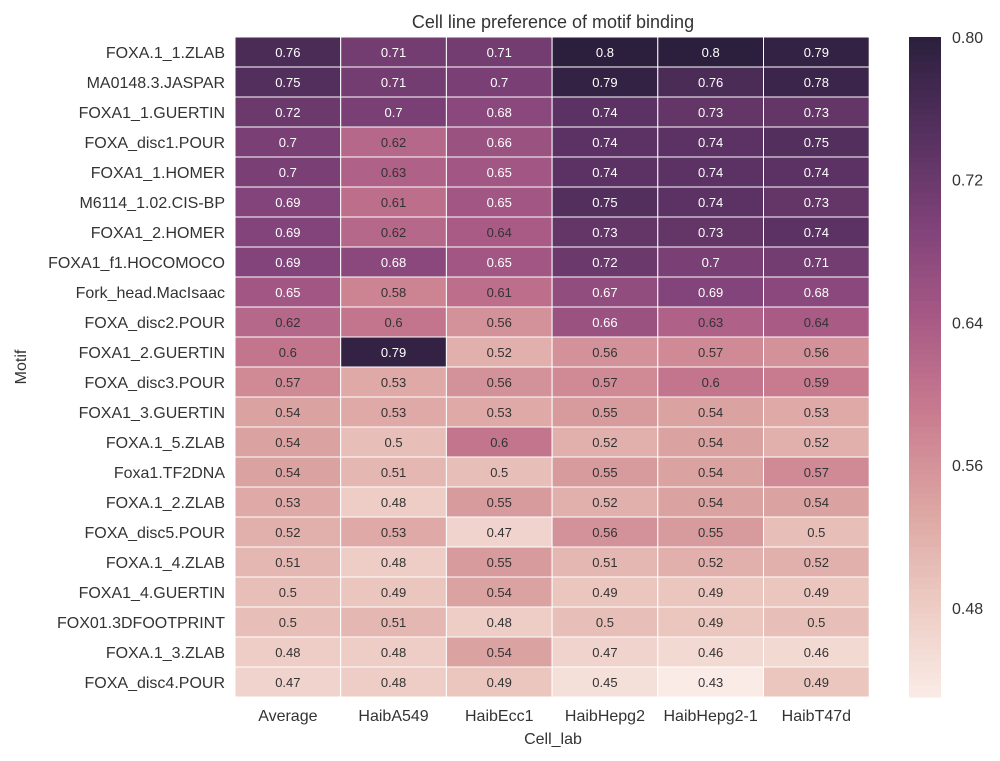 Image resolution: width=1000 pixels, height=761 pixels. Describe the element at coordinates (499, 716) in the screenshot. I see `column-label-haibecc1: HaibEcc1` at that location.